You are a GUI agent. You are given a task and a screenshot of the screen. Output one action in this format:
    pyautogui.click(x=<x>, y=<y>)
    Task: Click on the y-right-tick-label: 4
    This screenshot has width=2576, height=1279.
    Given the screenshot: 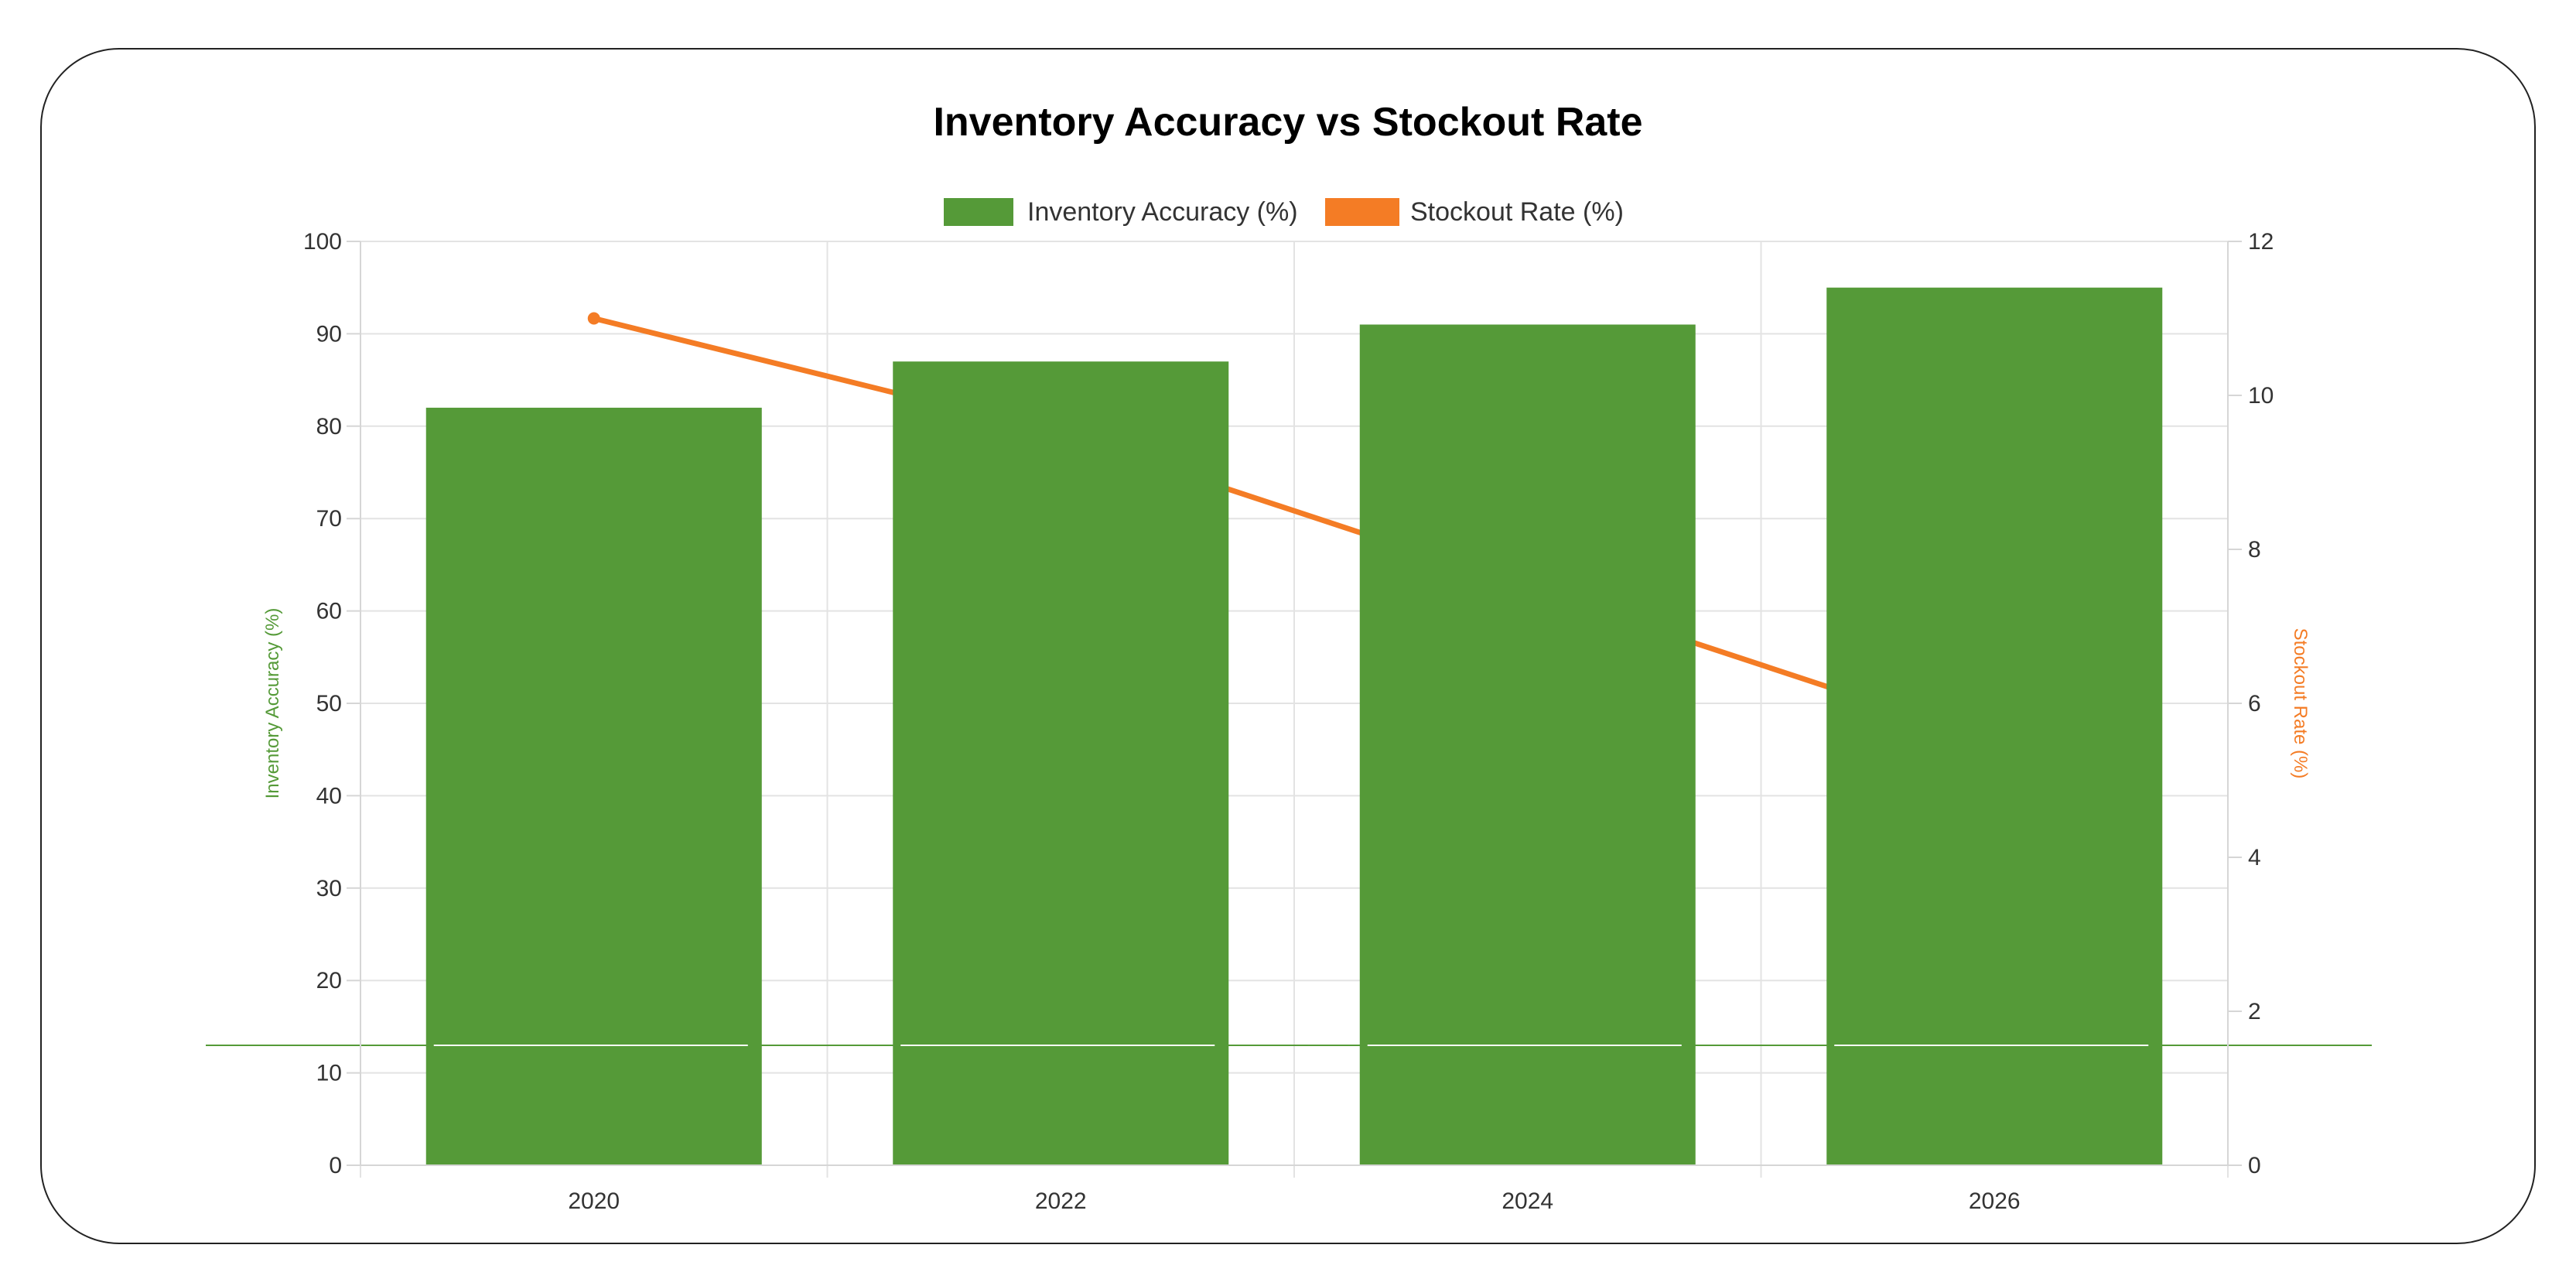 What is the action you would take?
    pyautogui.click(x=2254, y=857)
    